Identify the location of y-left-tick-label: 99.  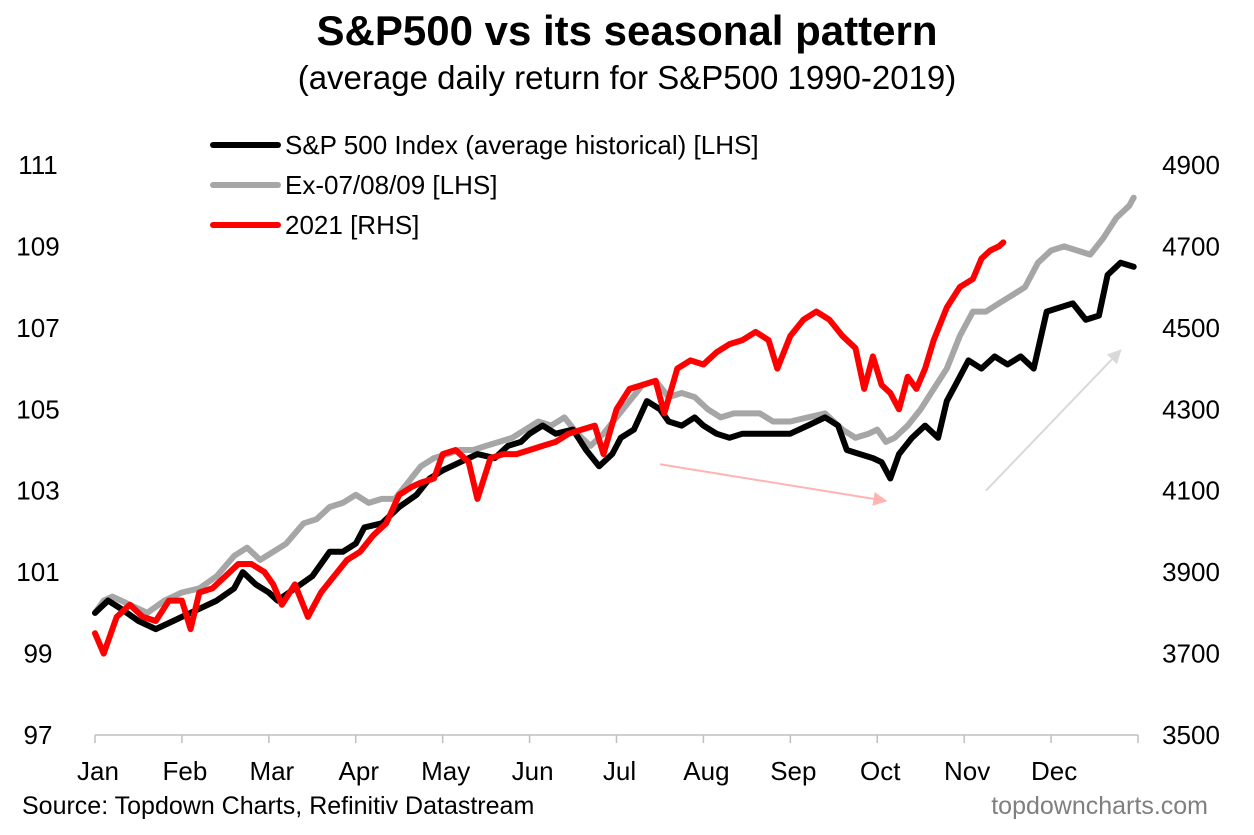
(38, 654).